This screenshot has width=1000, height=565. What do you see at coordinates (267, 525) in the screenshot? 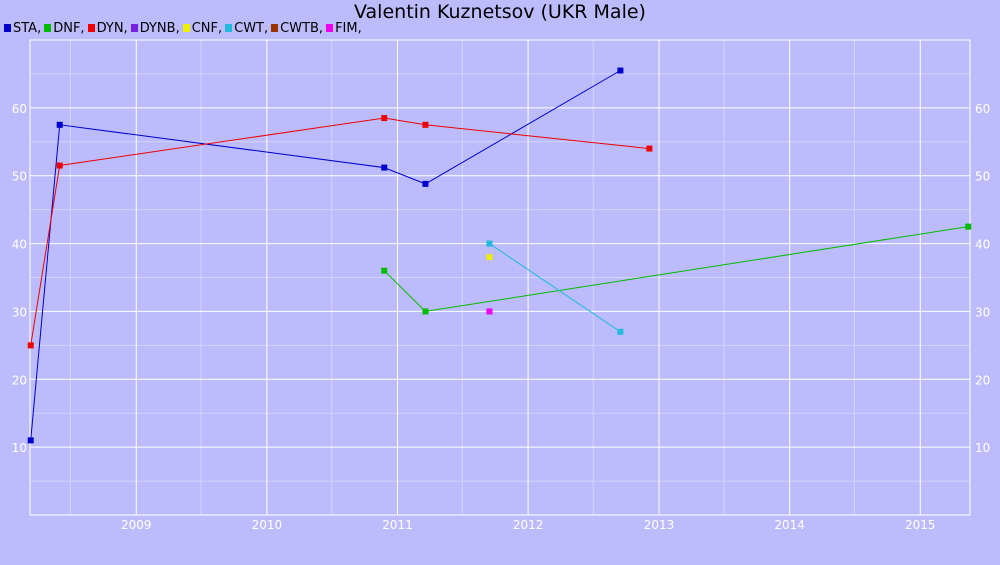
I see `x-tick-label: 2010` at bounding box center [267, 525].